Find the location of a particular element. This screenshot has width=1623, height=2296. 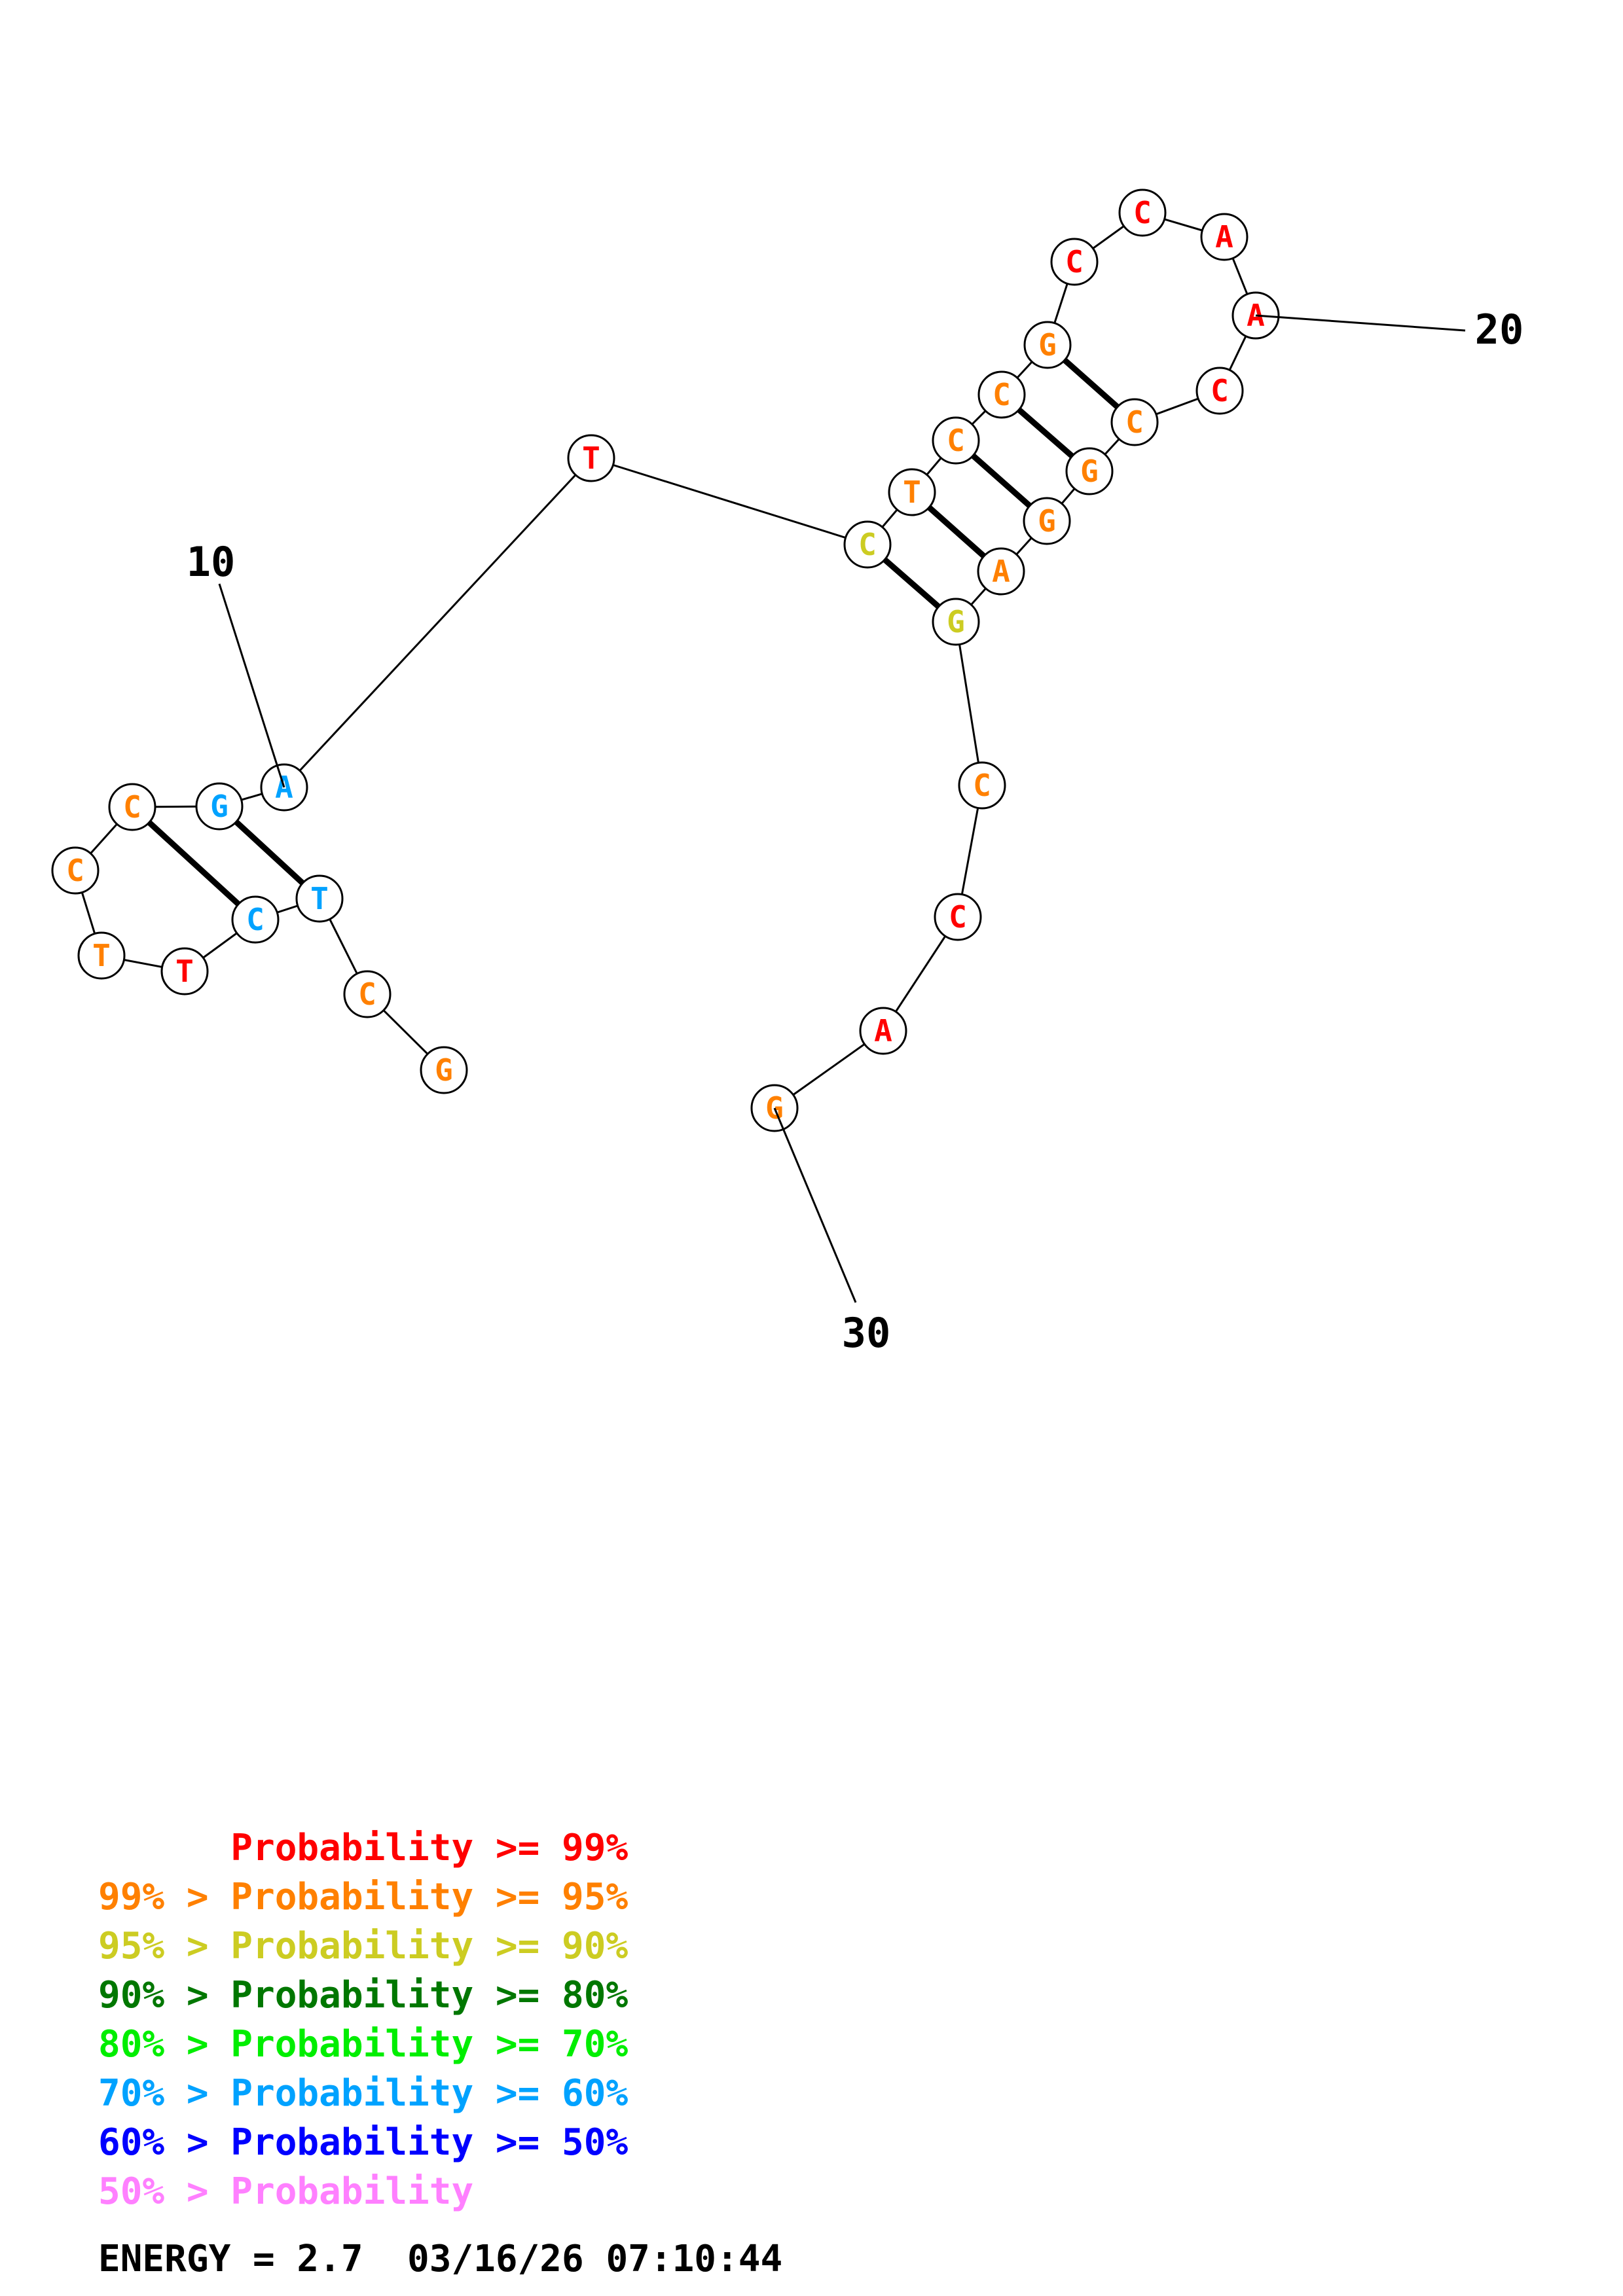

legend-entry: Probability >= 99% is located at coordinates (363, 1848).